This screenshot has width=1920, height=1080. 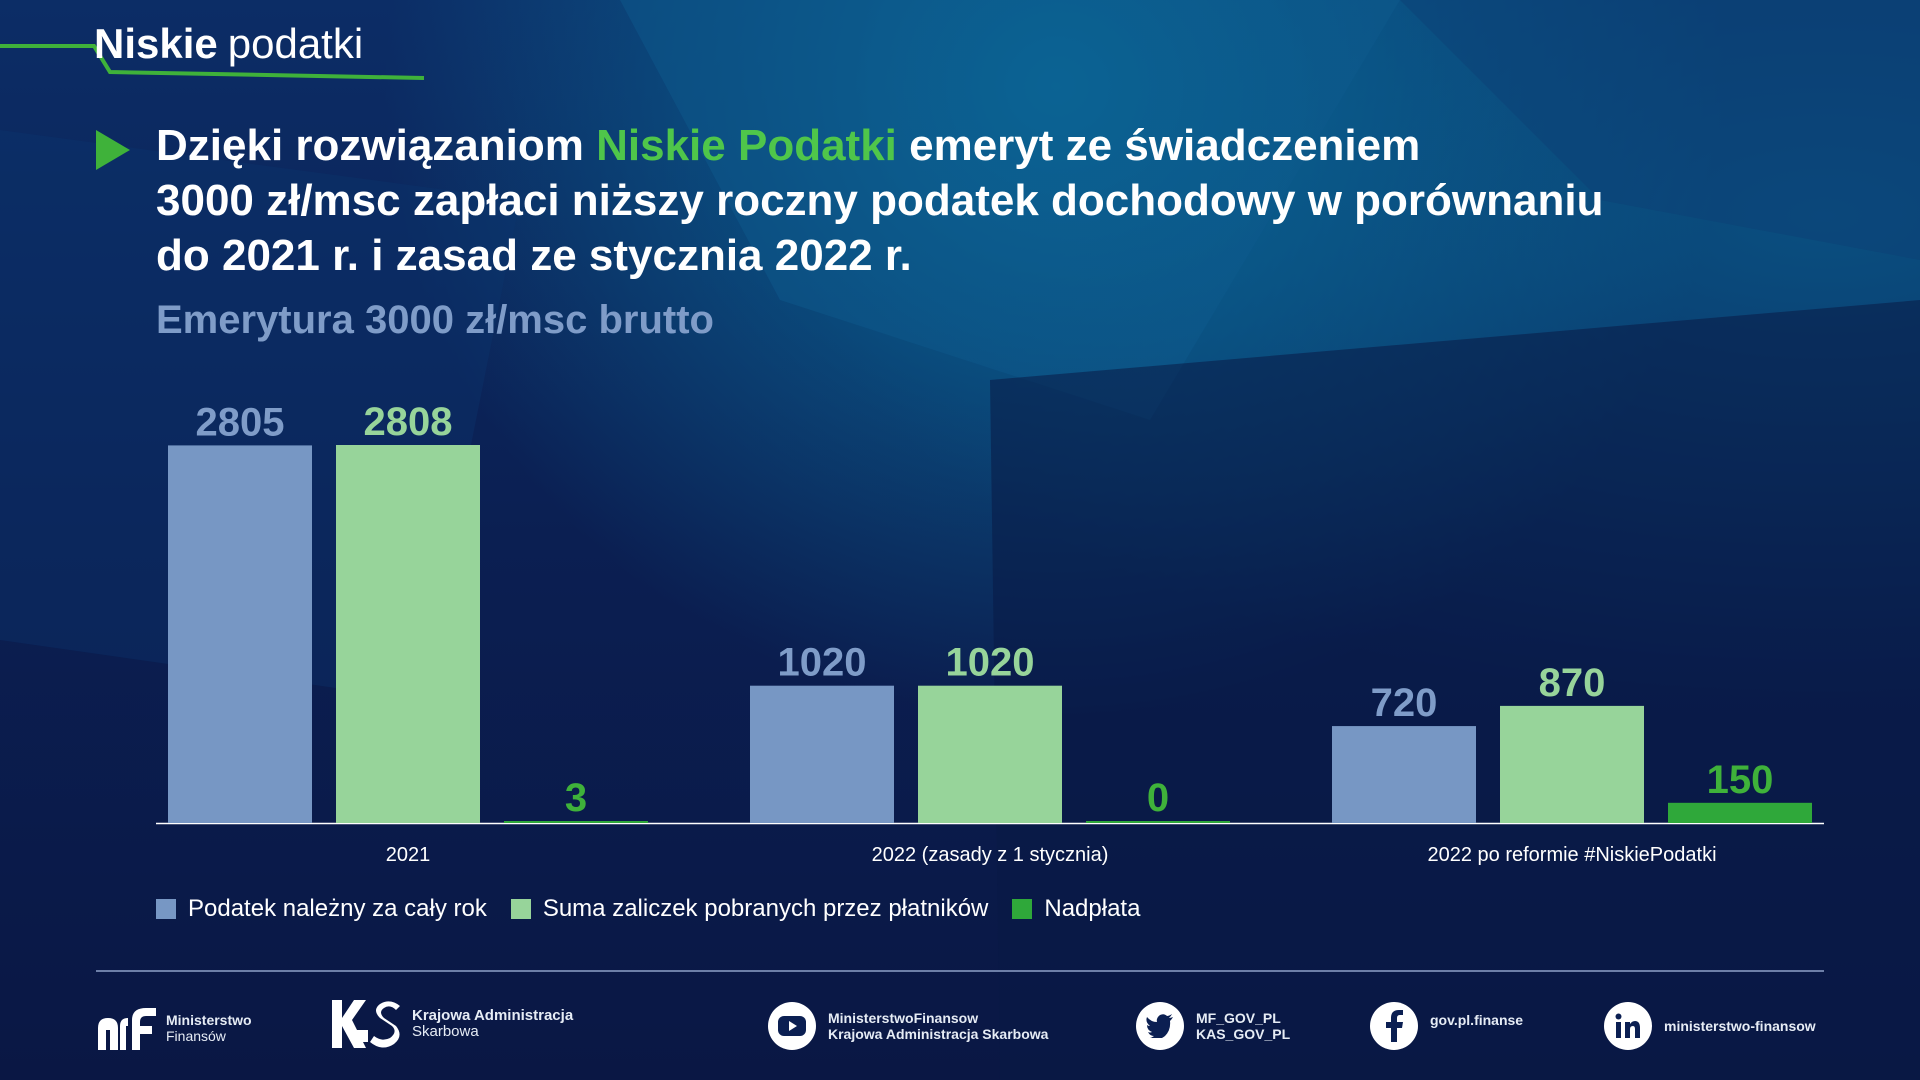 I want to click on brand-logo: Niskie podatki, so click(x=229, y=43).